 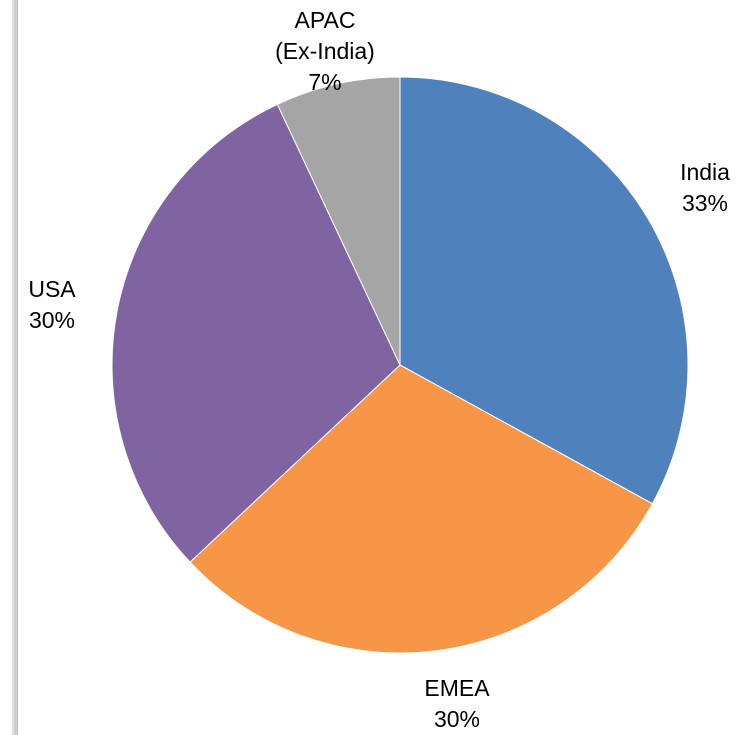 What do you see at coordinates (705, 203) in the screenshot?
I see `pie-label-percent: 33%` at bounding box center [705, 203].